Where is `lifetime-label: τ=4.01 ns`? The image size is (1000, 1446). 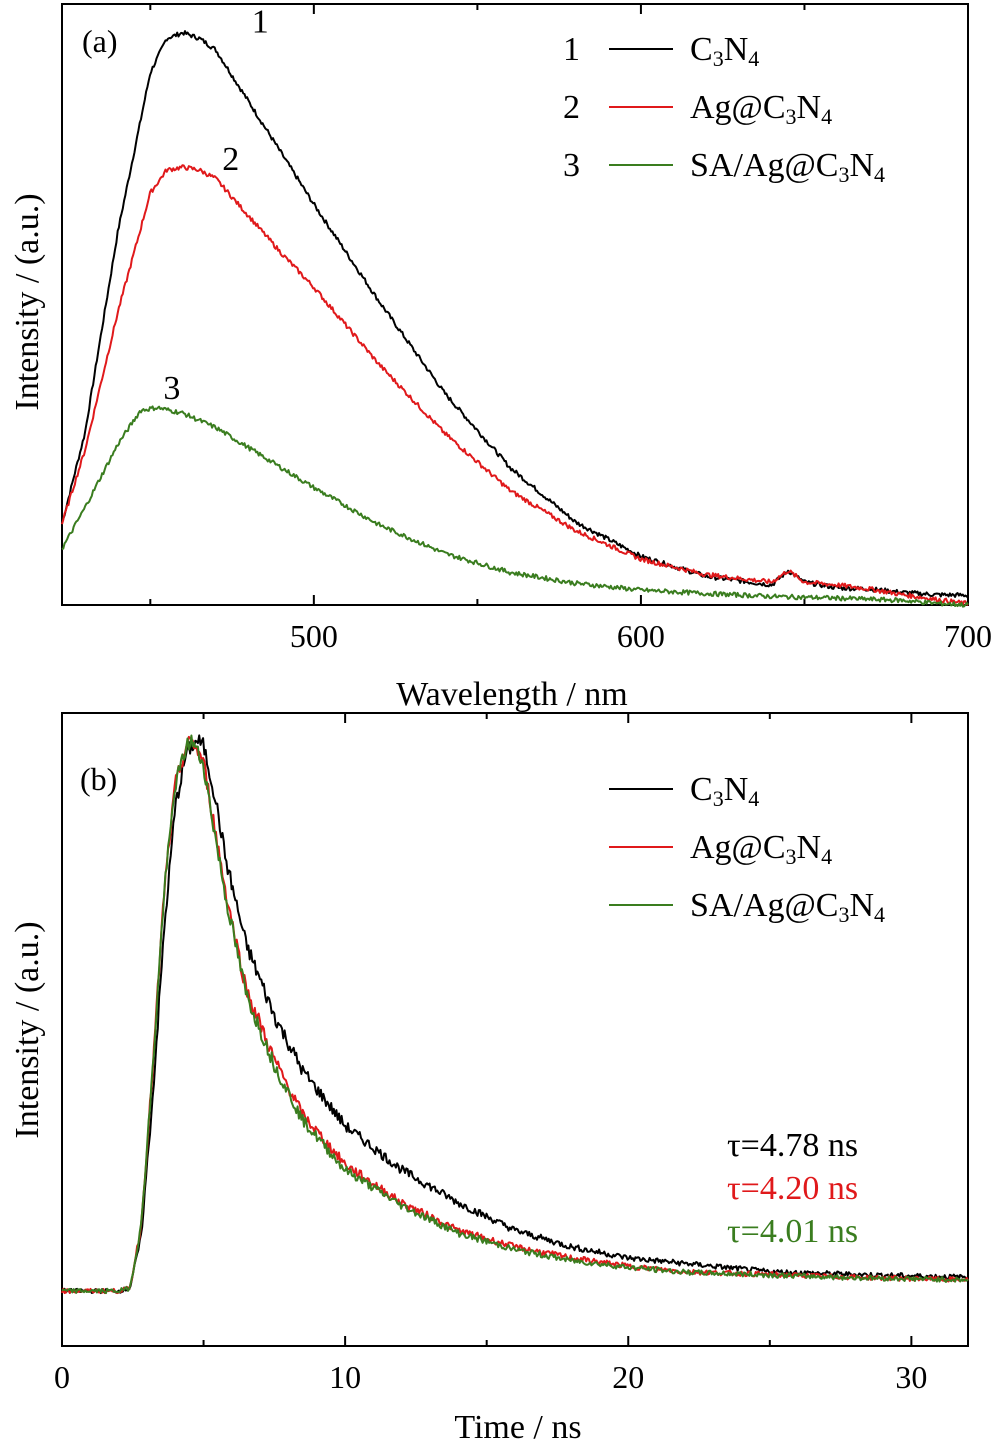 lifetime-label: τ=4.01 ns is located at coordinates (792, 1231).